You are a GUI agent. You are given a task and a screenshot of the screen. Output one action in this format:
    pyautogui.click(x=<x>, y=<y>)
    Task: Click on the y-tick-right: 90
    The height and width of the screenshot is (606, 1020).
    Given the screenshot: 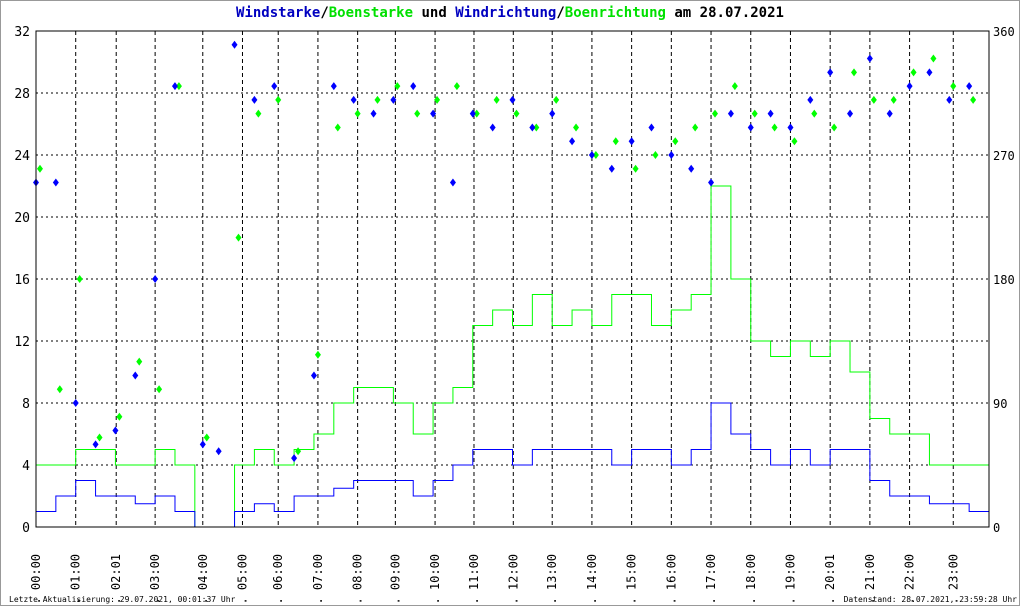 What is the action you would take?
    pyautogui.click(x=1000, y=404)
    